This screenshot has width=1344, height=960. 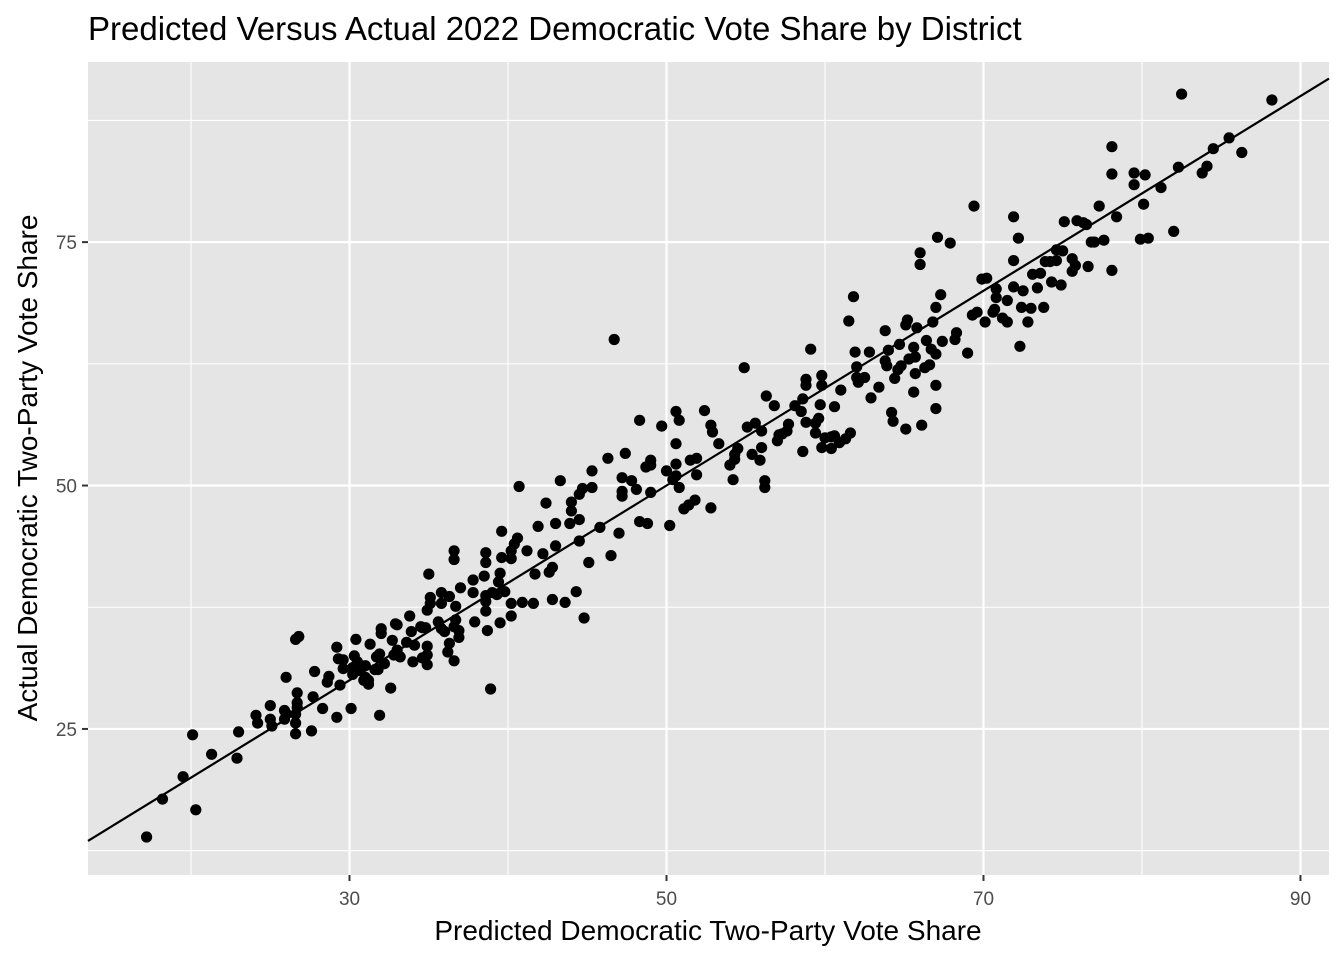 What do you see at coordinates (983, 899) in the screenshot?
I see `x-tick-label: 70` at bounding box center [983, 899].